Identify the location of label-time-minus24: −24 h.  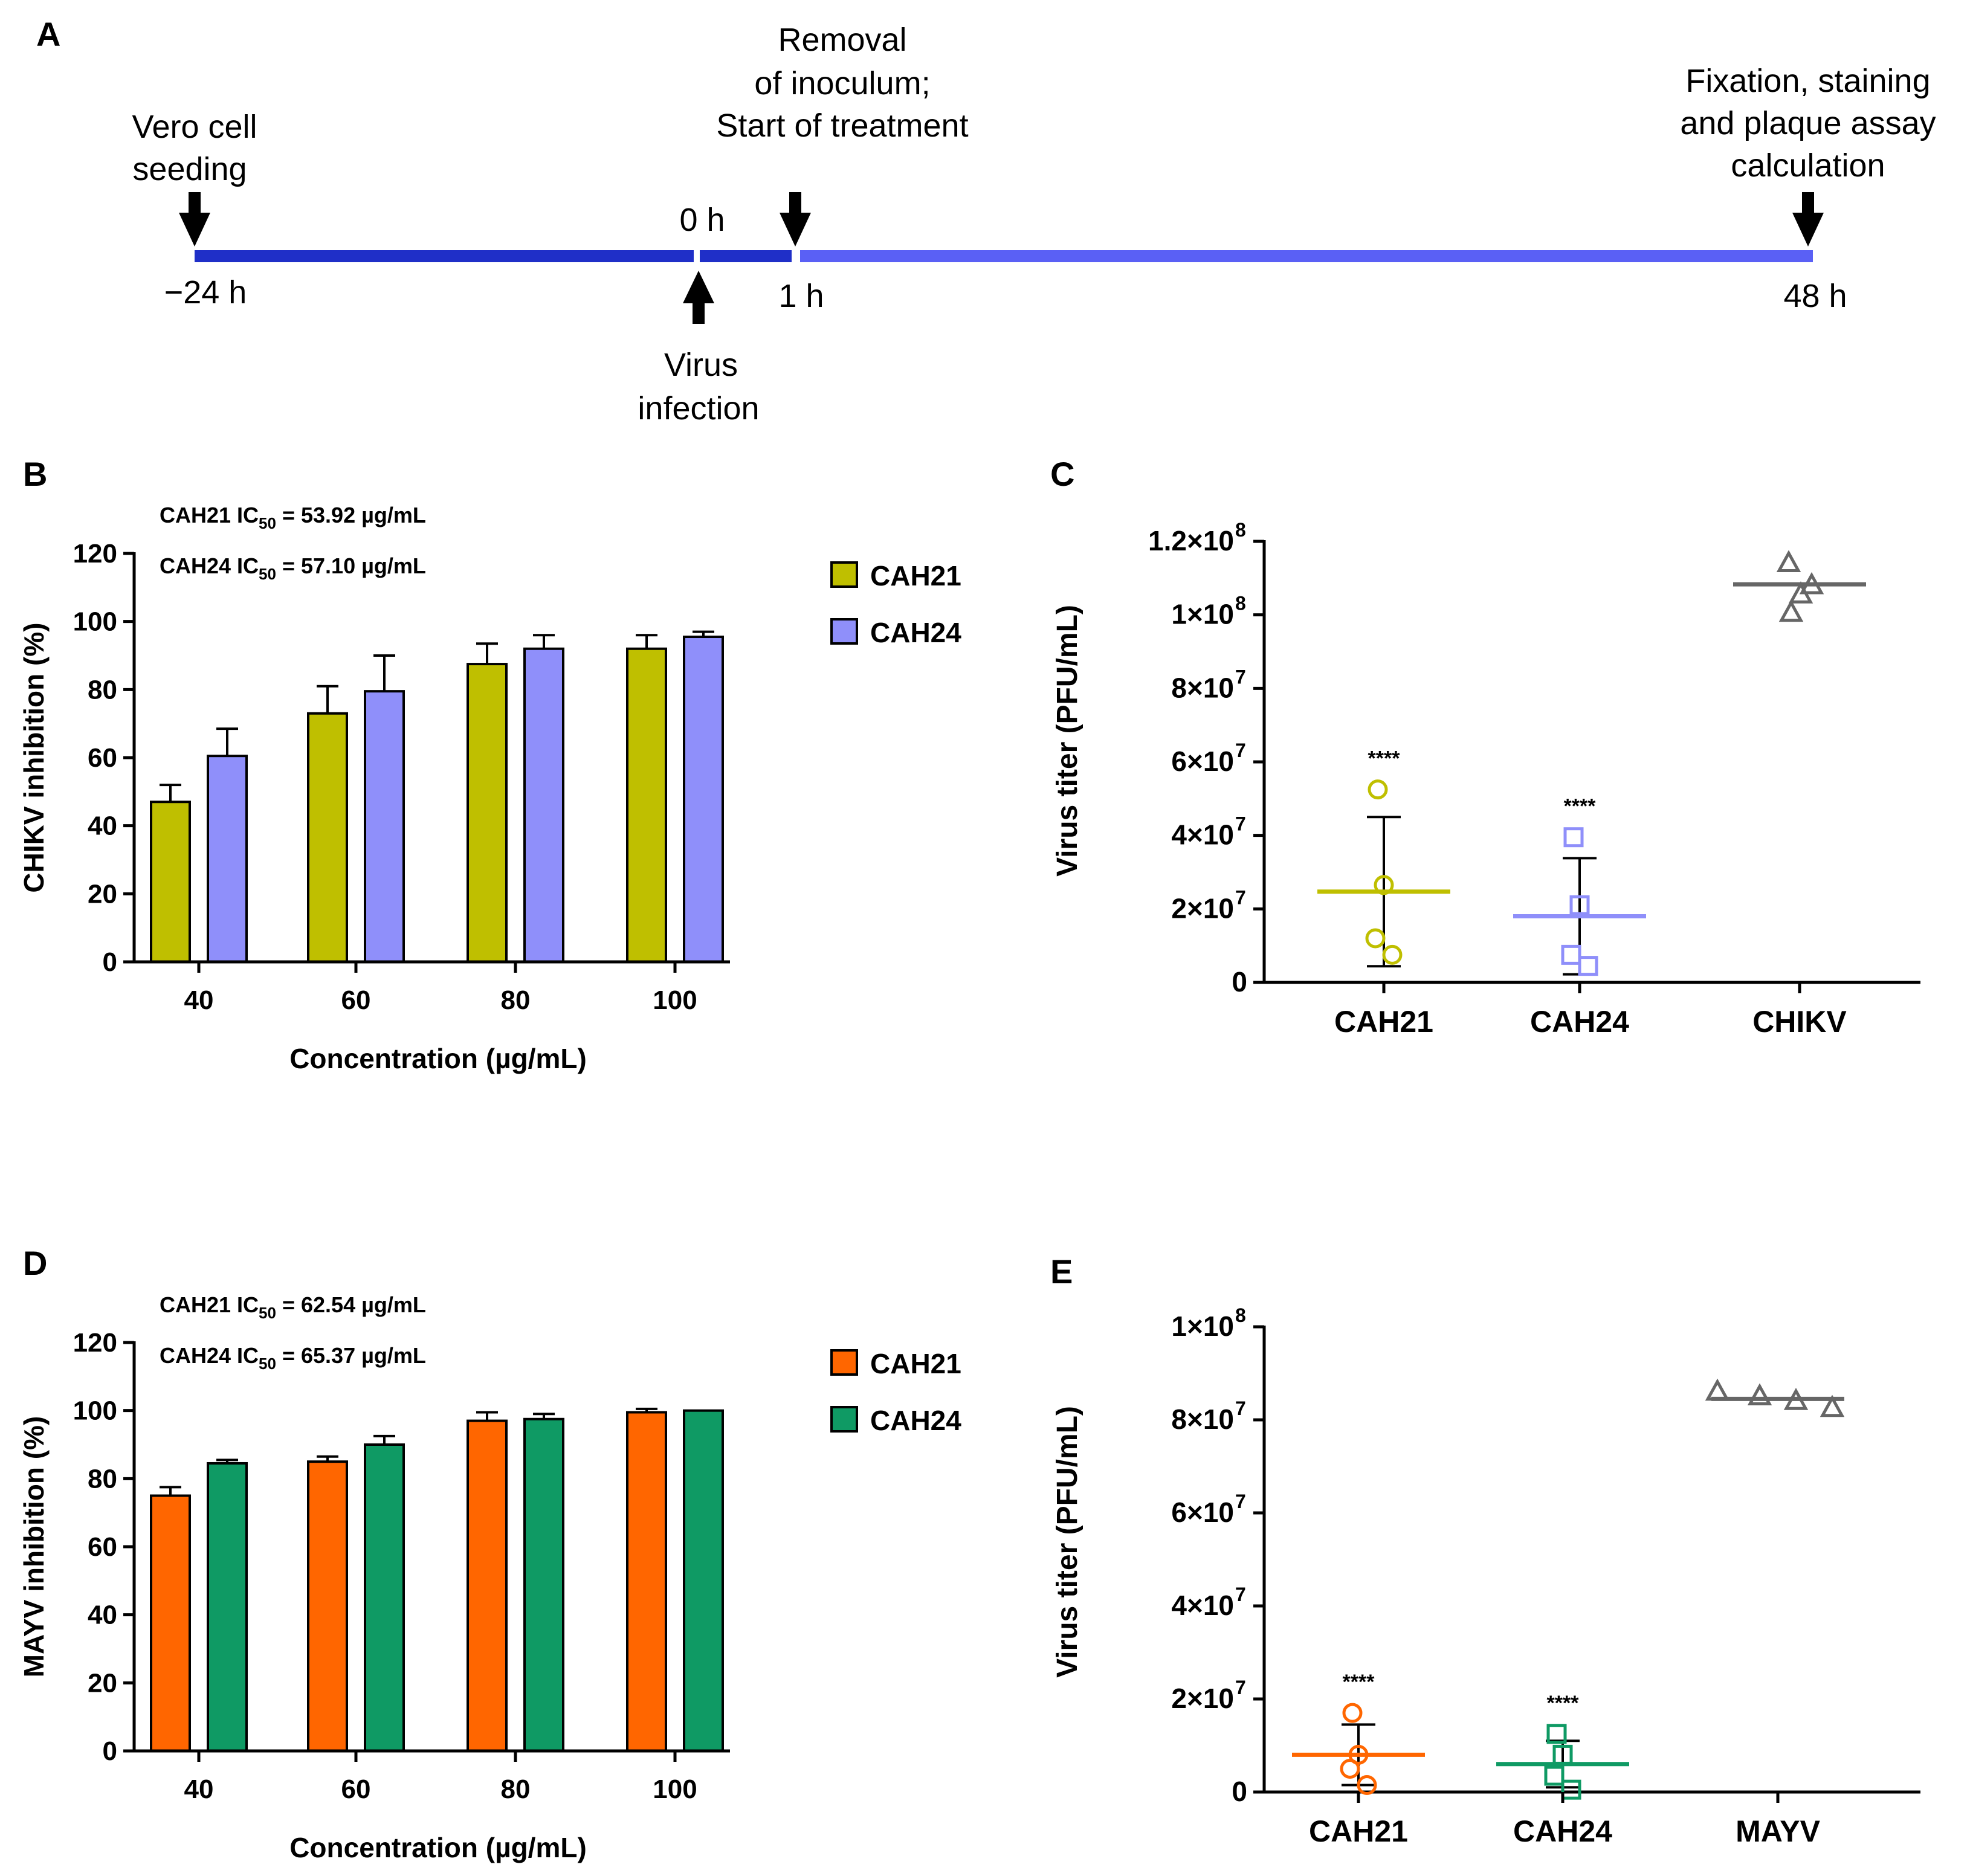
(205, 292).